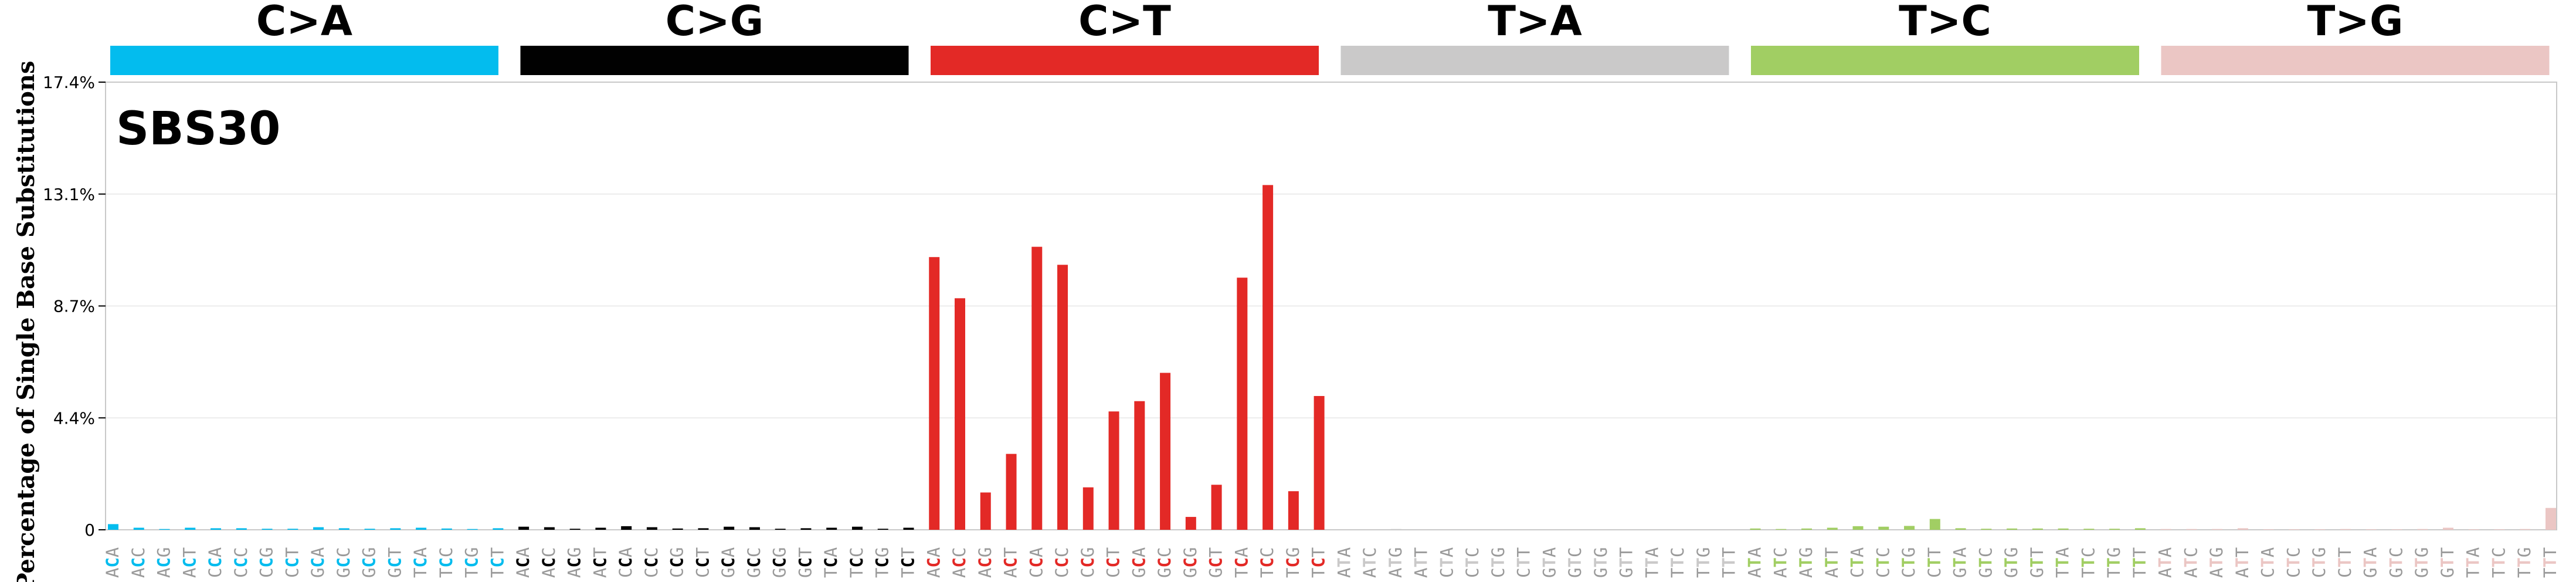 This screenshot has height=582, width=2576. I want to click on y-tick-label: 13.1%, so click(69, 194).